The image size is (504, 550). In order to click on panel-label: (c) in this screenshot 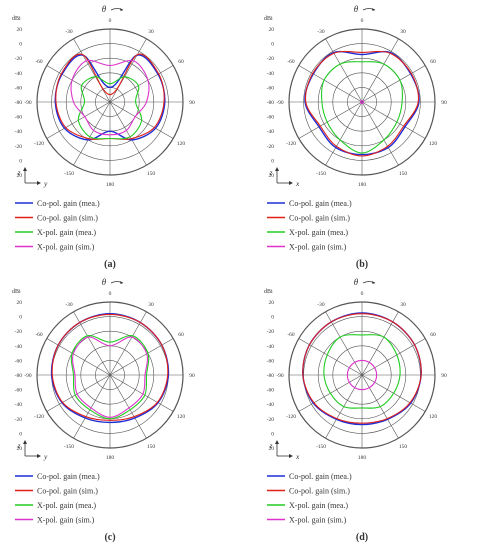, I will do `click(109, 537)`.